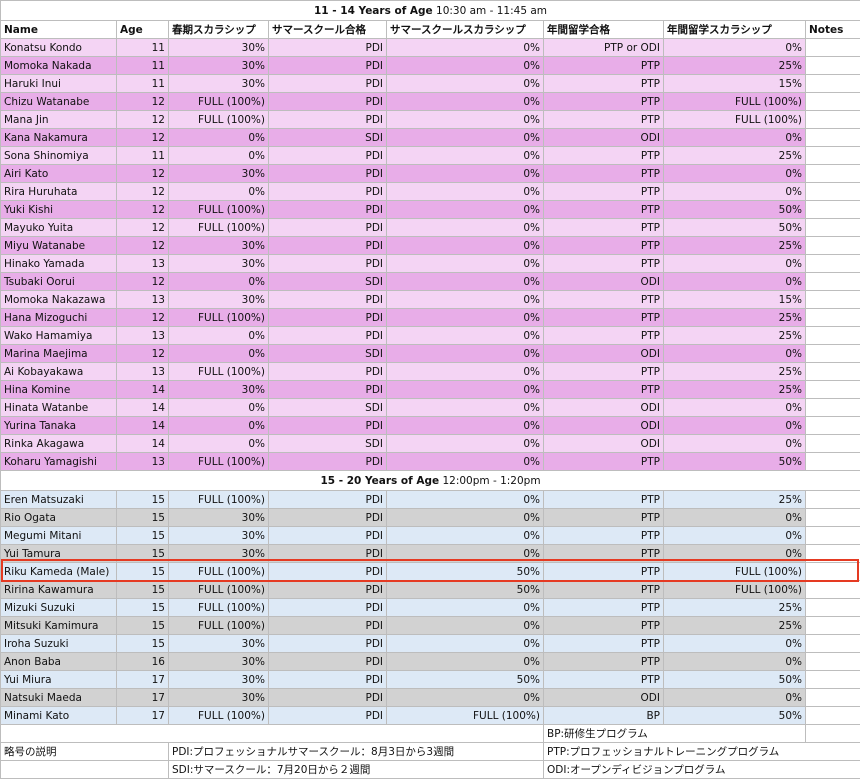 The image size is (860, 779). What do you see at coordinates (59, 48) in the screenshot?
I see `student-name: Konatsu Kondo` at bounding box center [59, 48].